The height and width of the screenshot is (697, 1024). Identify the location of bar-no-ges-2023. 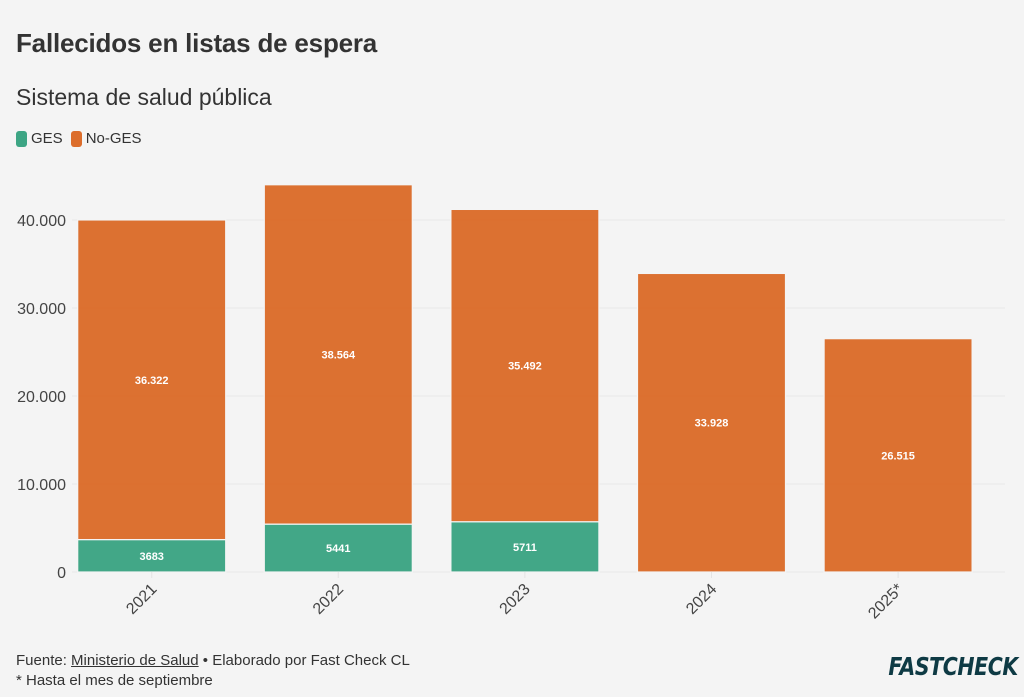
(525, 365).